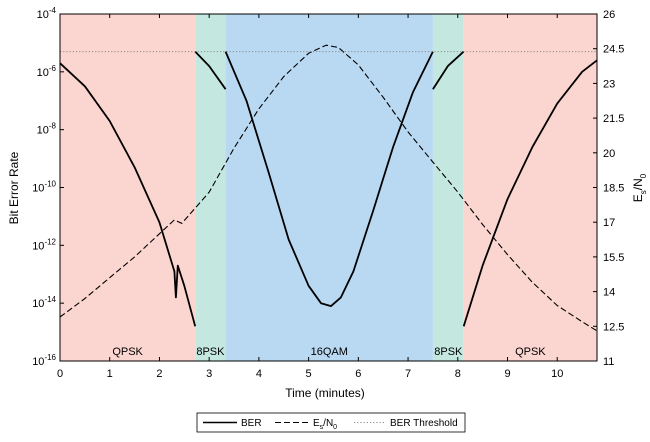 This screenshot has width=650, height=442. Describe the element at coordinates (44, 187) in the screenshot. I see `y-left-tick-label-3: 10⁻¹⁰` at that location.